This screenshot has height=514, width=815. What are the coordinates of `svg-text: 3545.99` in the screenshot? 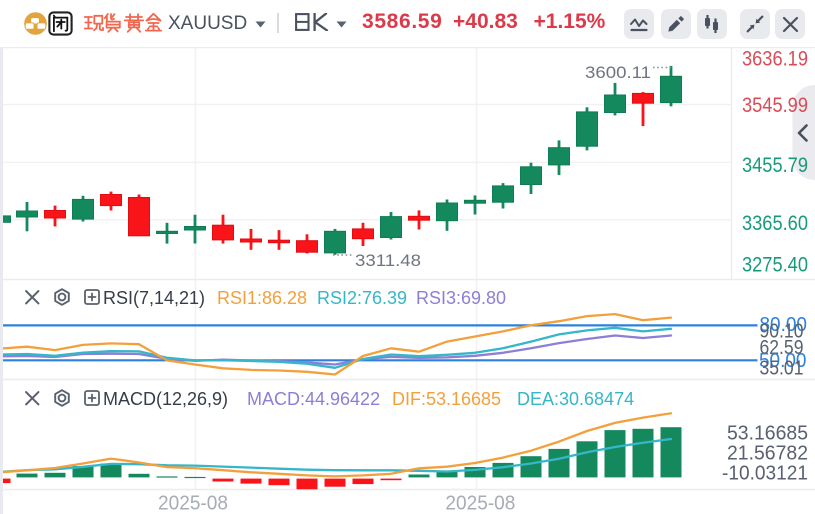 It's located at (775, 105).